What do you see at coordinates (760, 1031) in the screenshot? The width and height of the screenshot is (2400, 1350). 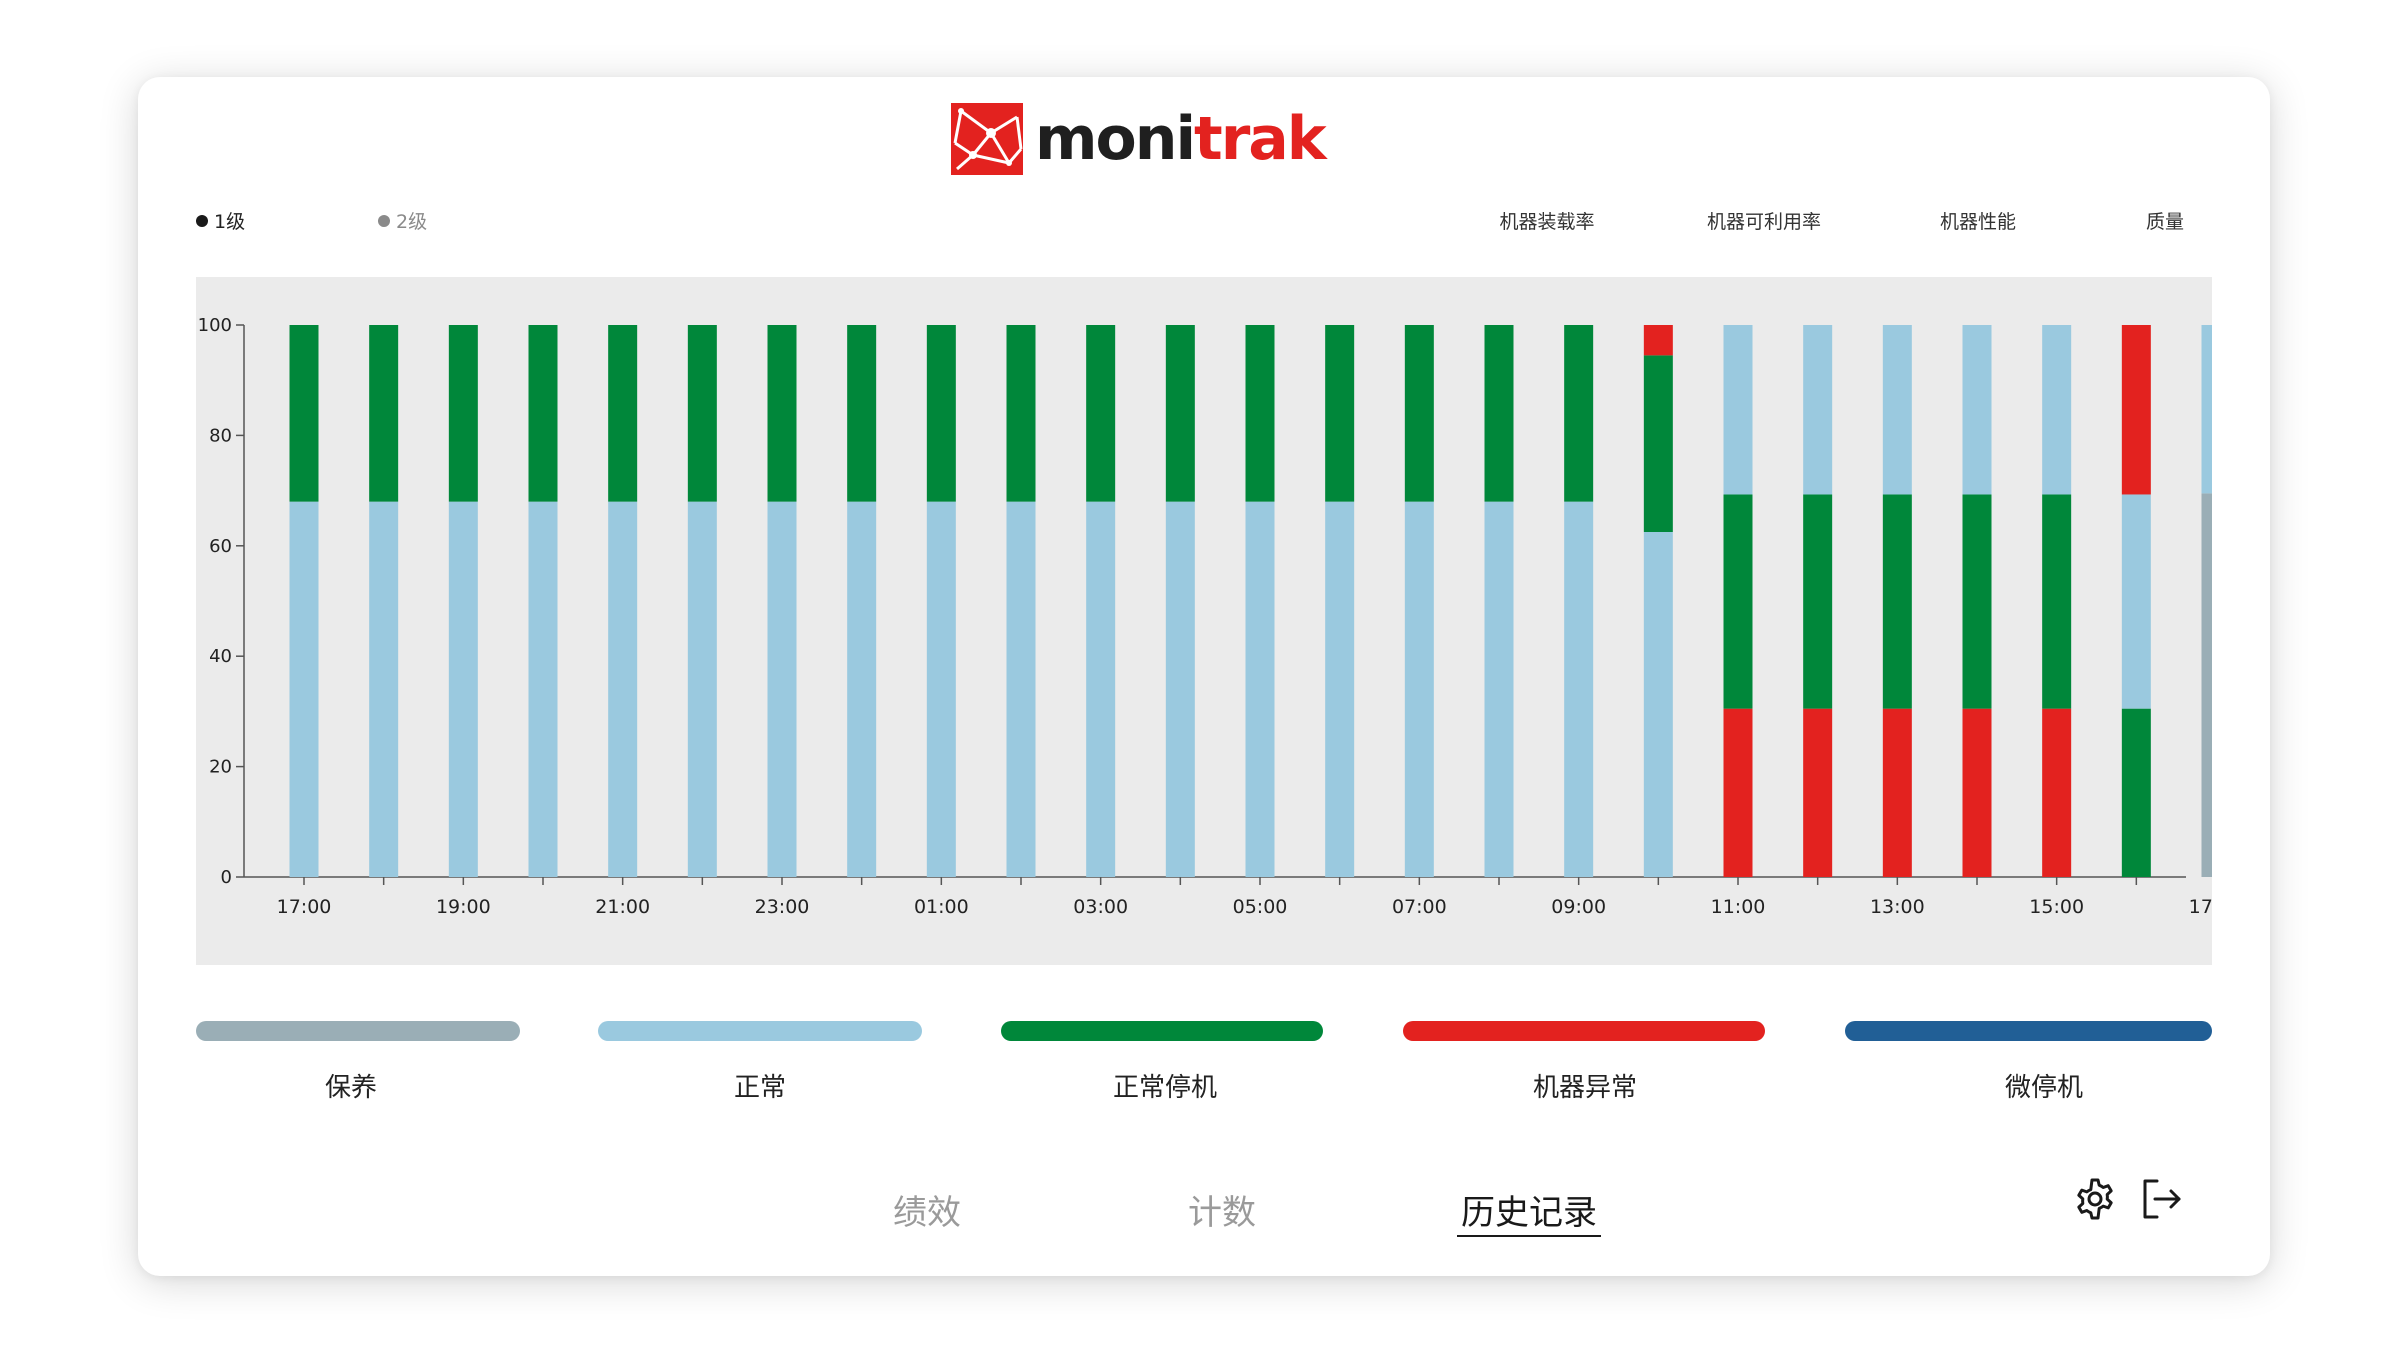 I see `legend-swatch-normal` at bounding box center [760, 1031].